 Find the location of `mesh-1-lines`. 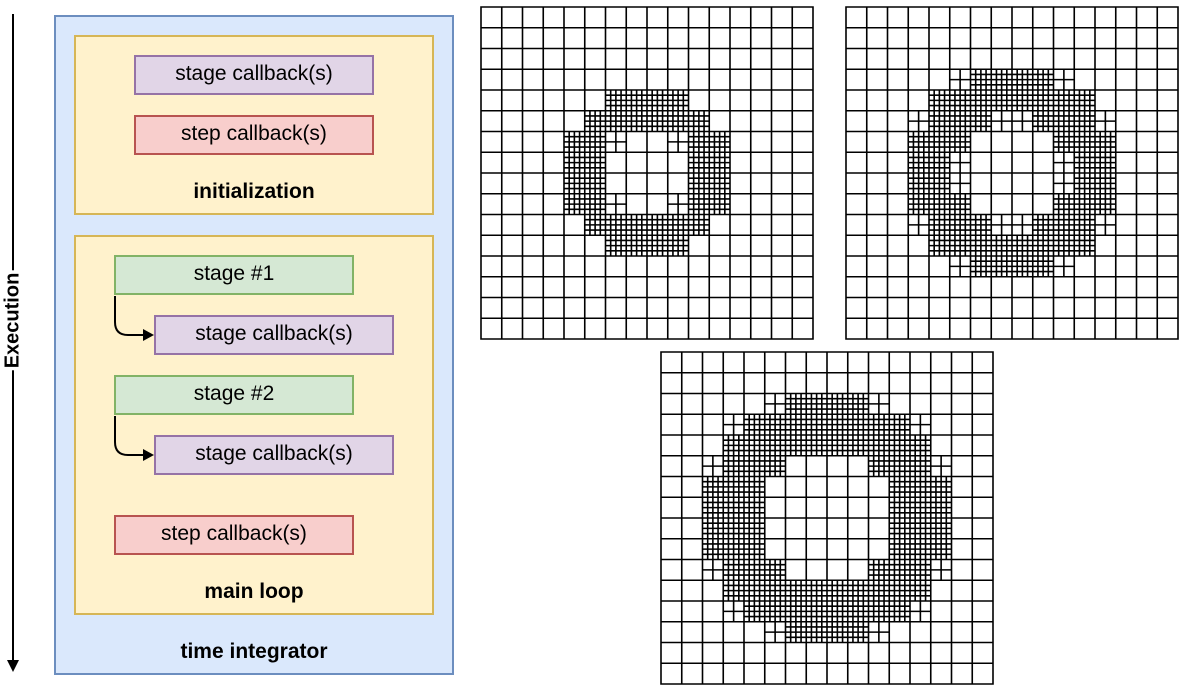

mesh-1-lines is located at coordinates (647, 173).